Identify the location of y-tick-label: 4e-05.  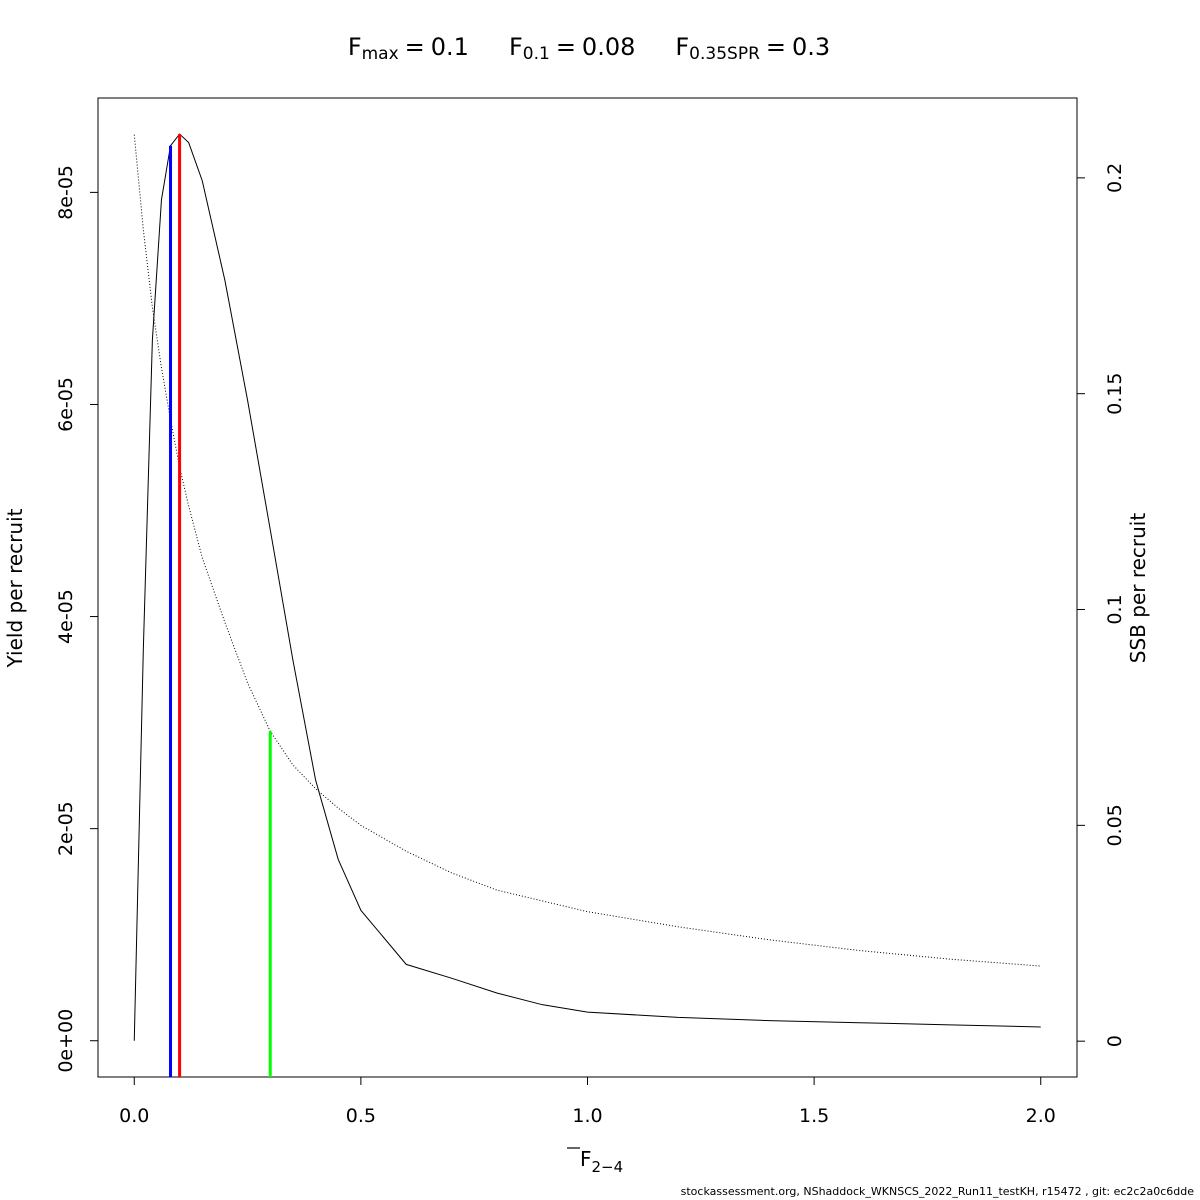
(66, 616).